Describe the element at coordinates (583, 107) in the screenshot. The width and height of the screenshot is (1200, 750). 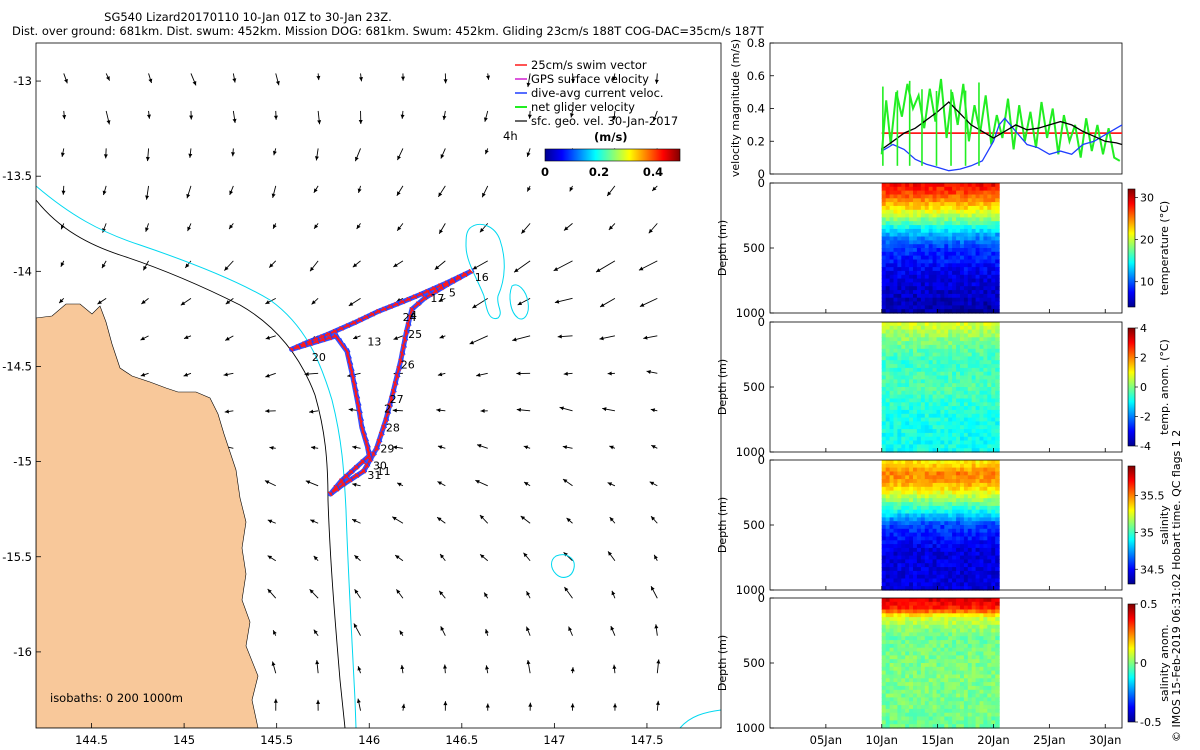
I see `legend-net-label: net glider velocity` at that location.